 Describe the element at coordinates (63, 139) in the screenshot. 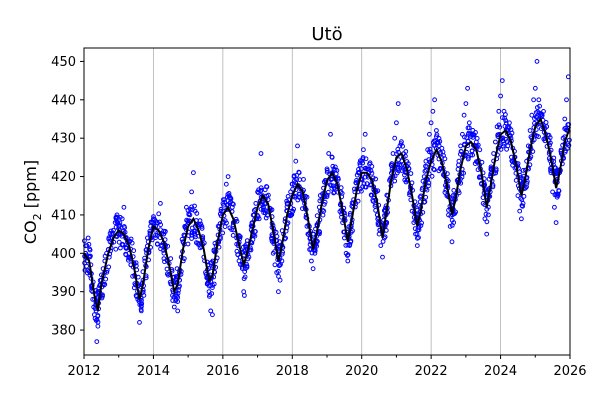

I see `y-tick-label: 430` at that location.